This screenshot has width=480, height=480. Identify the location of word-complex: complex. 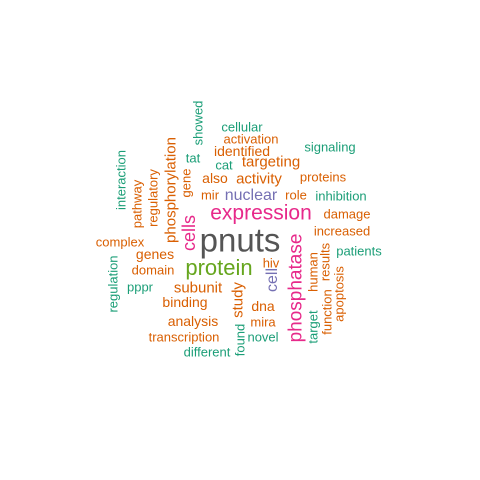
(120, 242).